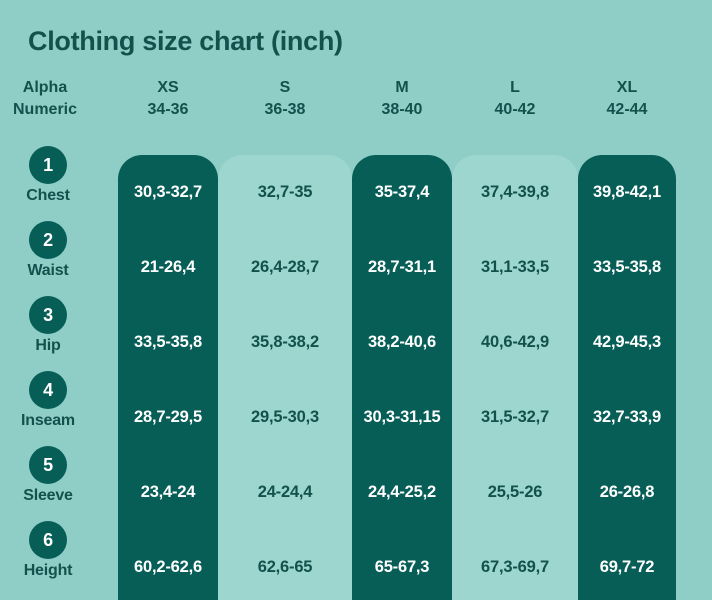 Image resolution: width=712 pixels, height=600 pixels. Describe the element at coordinates (627, 87) in the screenshot. I see `size-alpha-label: XL` at that location.